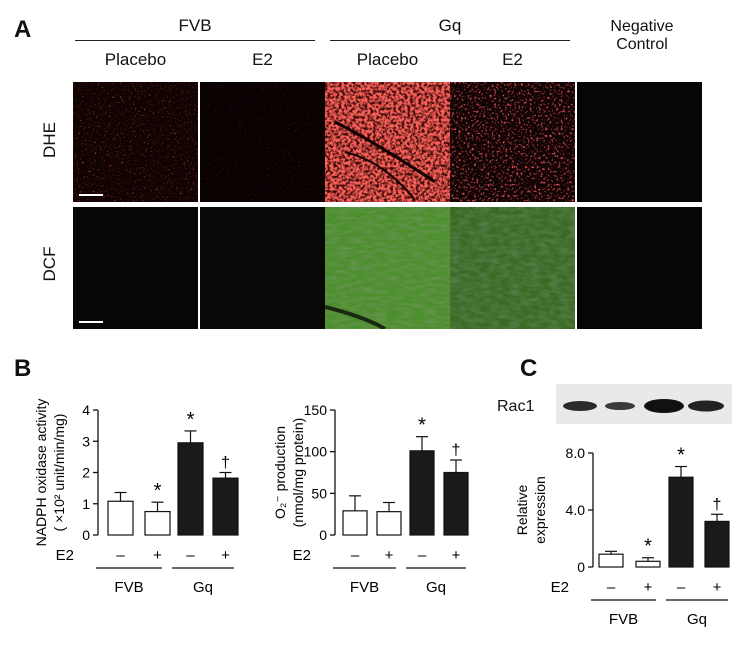 This screenshot has height=650, width=750. What do you see at coordinates (522, 510) in the screenshot?
I see `y-axis-label: Relative` at bounding box center [522, 510].